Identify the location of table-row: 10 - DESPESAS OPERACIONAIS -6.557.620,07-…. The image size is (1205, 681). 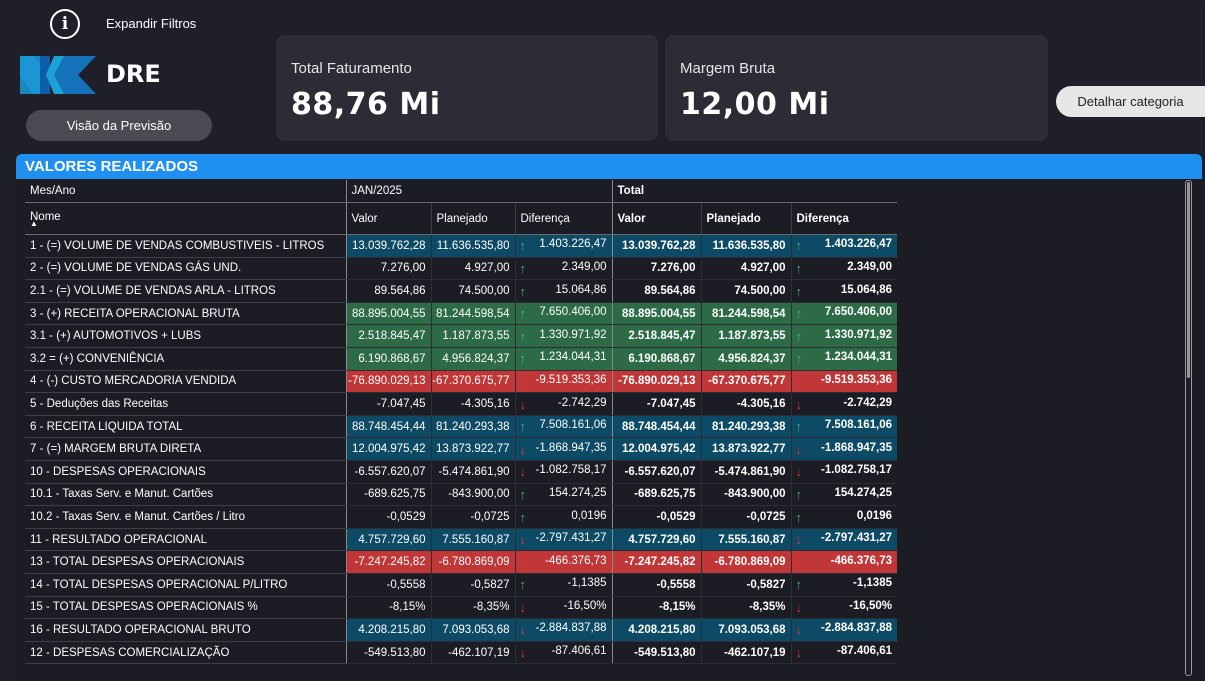
(461, 472).